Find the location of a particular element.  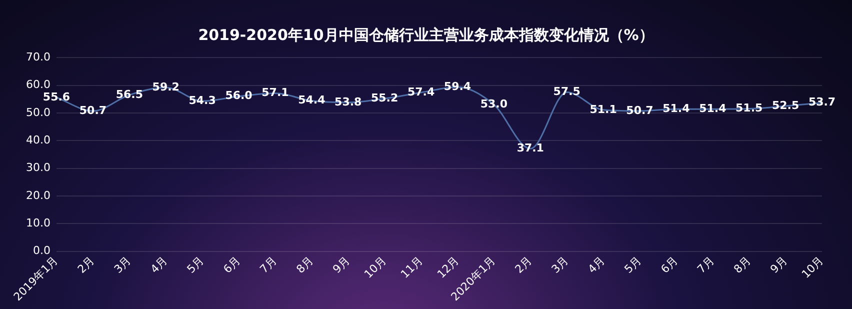

chart-title: 2019-2020年10月中国仓储行业主营业务成本指数变化情况（%） is located at coordinates (426, 35).